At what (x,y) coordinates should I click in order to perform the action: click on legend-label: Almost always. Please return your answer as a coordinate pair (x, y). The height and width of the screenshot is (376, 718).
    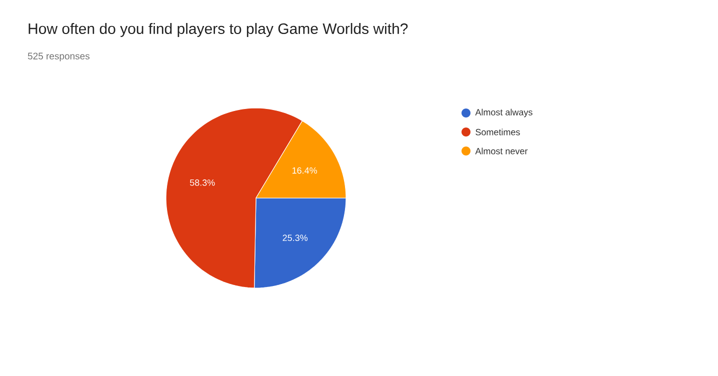
    Looking at the image, I should click on (503, 113).